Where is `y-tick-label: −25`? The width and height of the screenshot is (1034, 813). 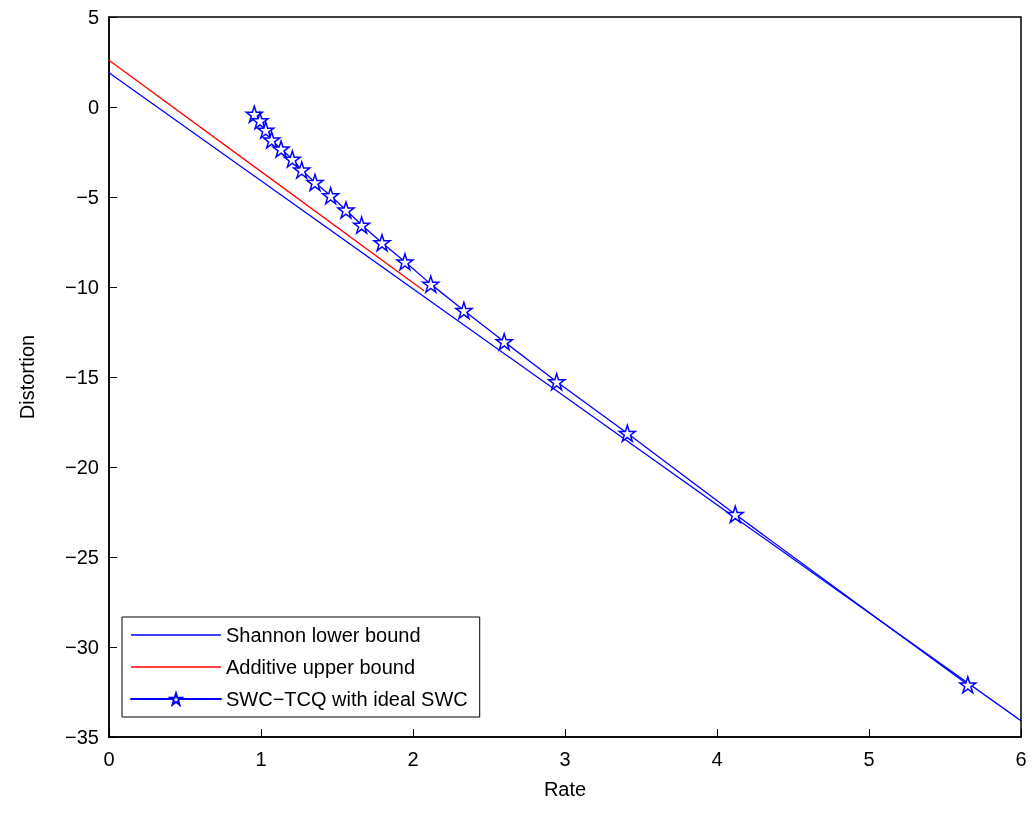
y-tick-label: −25 is located at coordinates (82, 557).